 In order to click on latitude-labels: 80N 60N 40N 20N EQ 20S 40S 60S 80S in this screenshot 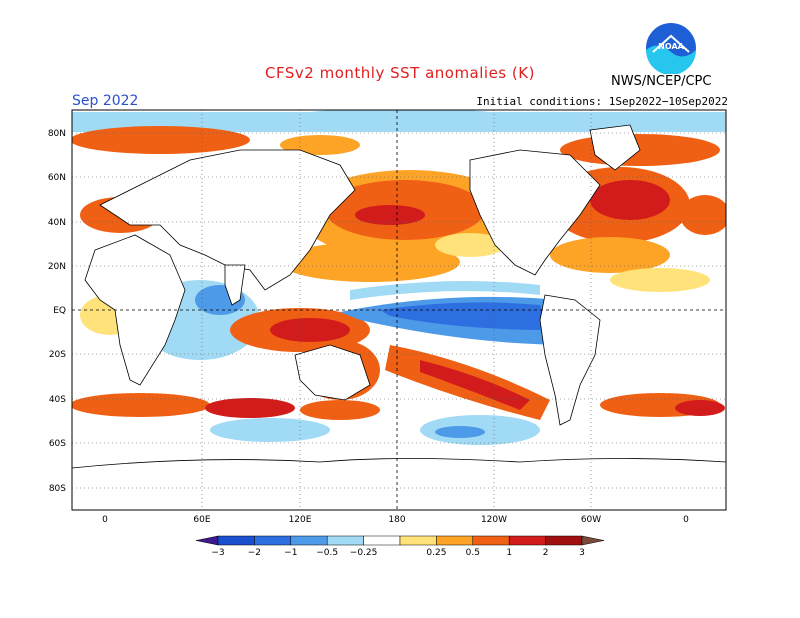, I will do `click(57, 311)`.